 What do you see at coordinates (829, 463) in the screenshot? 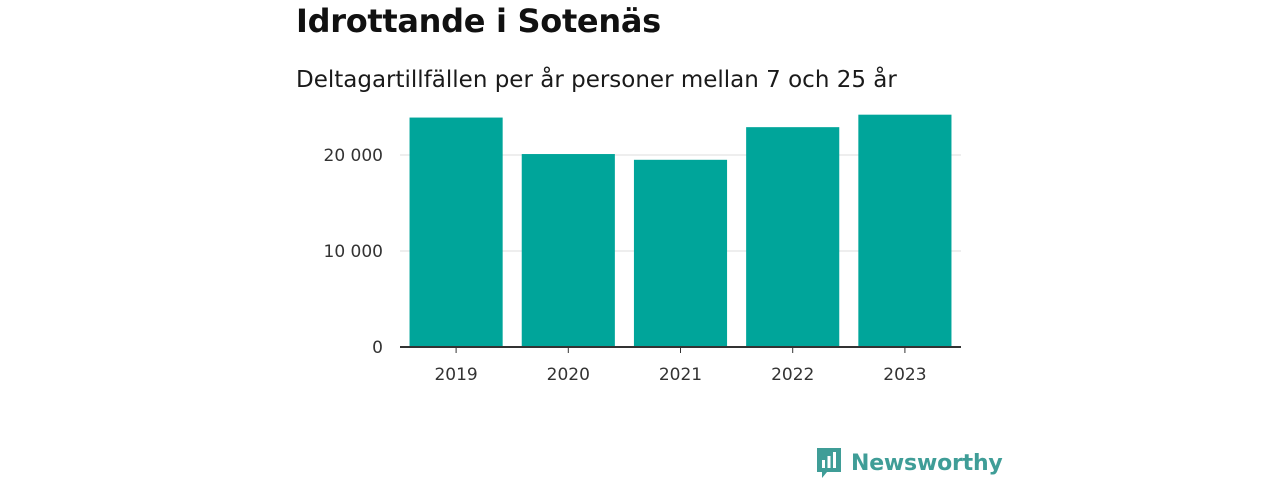
I see `newsworthy-logo-icon` at bounding box center [829, 463].